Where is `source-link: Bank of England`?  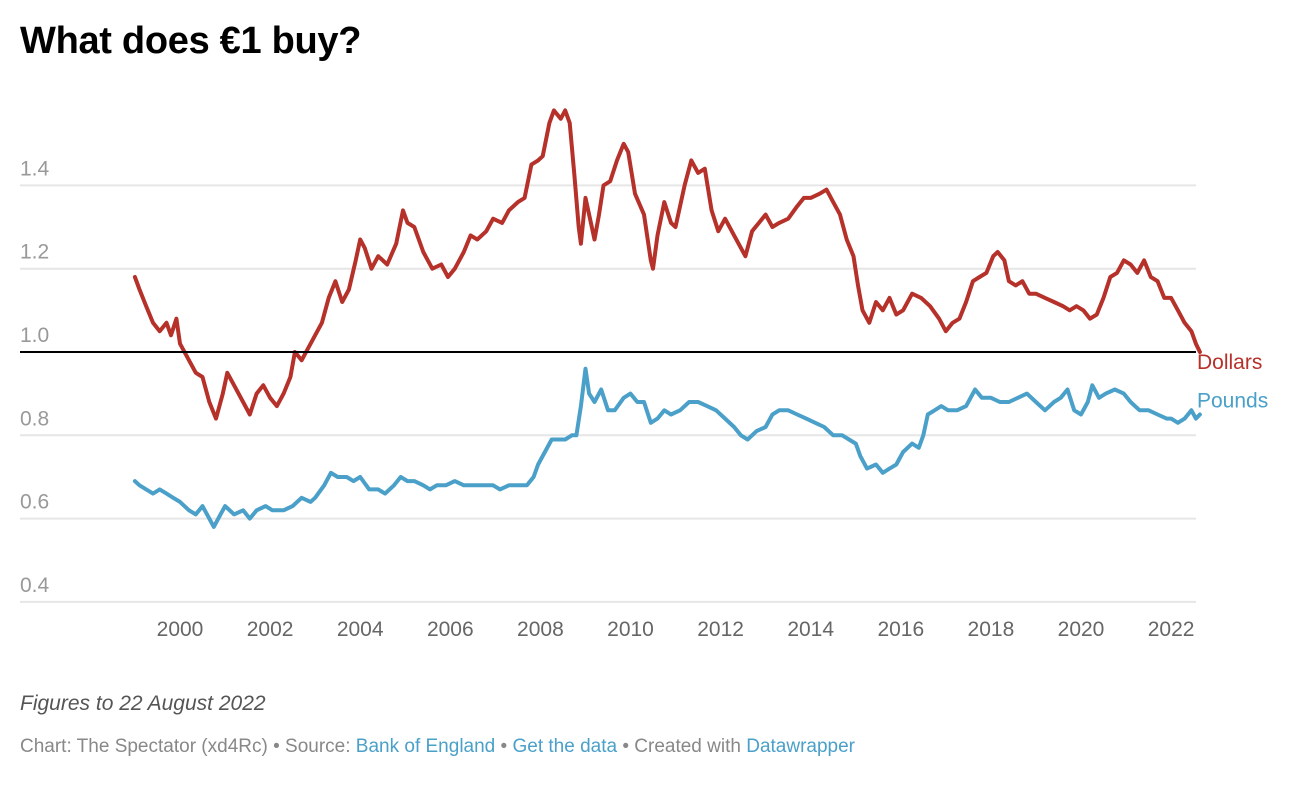
source-link: Bank of England is located at coordinates (425, 746).